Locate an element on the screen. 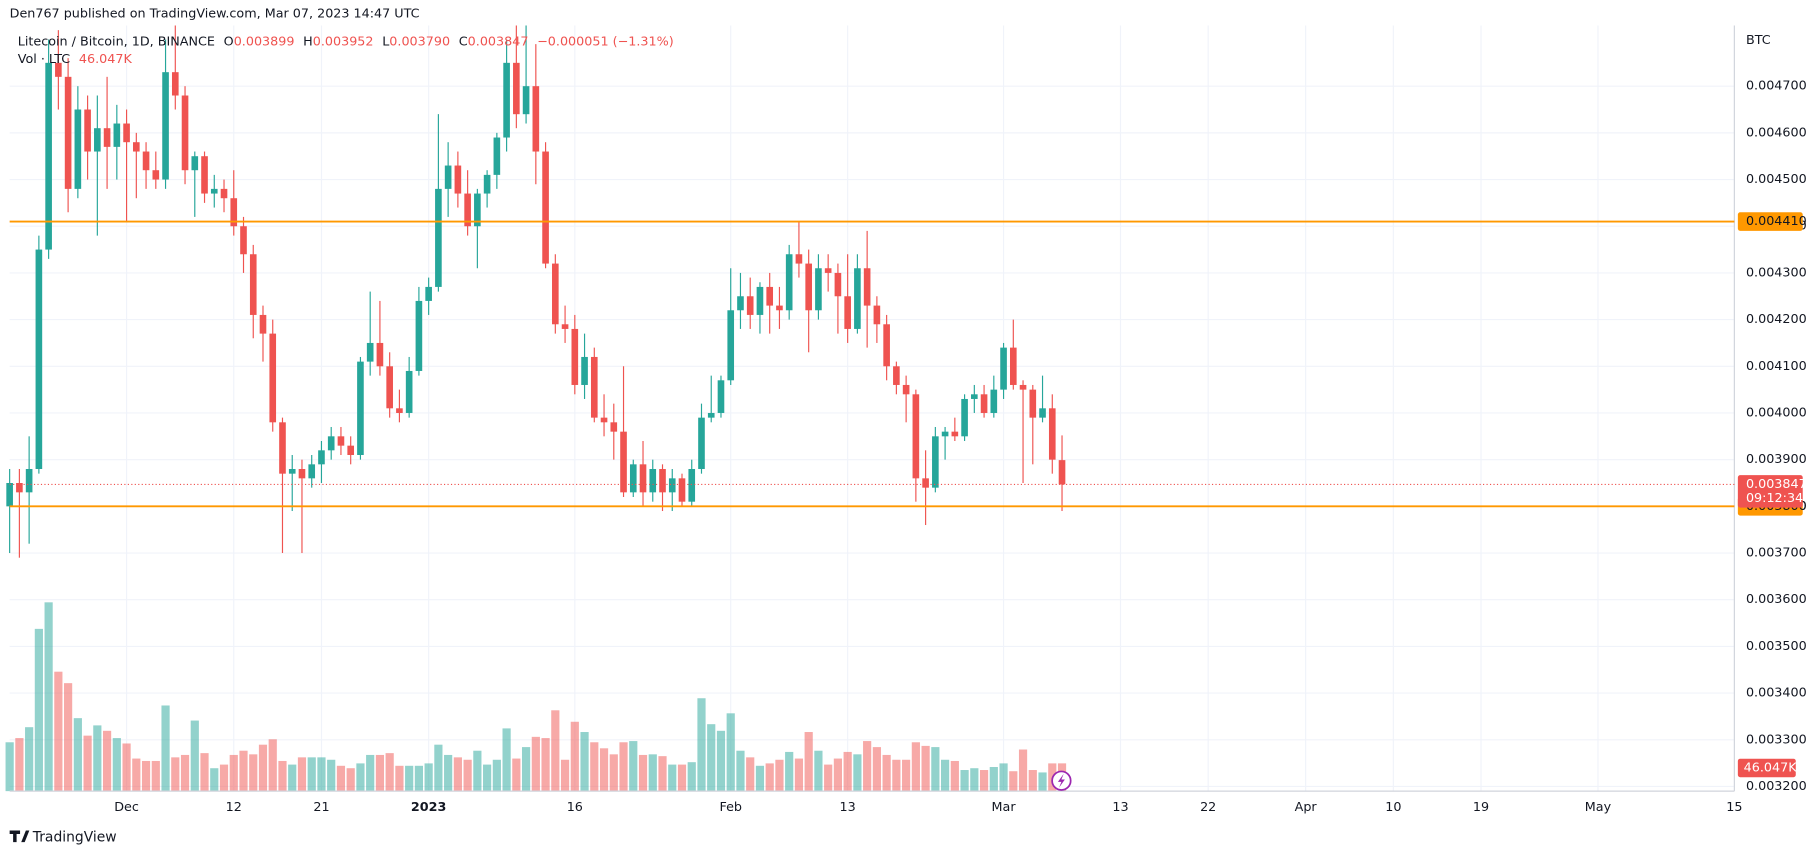 This screenshot has width=1817, height=856. ohlc-key: C is located at coordinates (463, 41).